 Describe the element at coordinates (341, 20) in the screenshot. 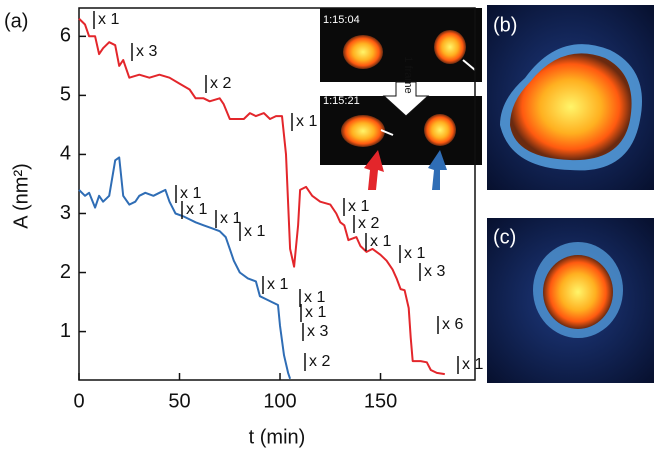

I see `inset-time: 1:15:04` at that location.